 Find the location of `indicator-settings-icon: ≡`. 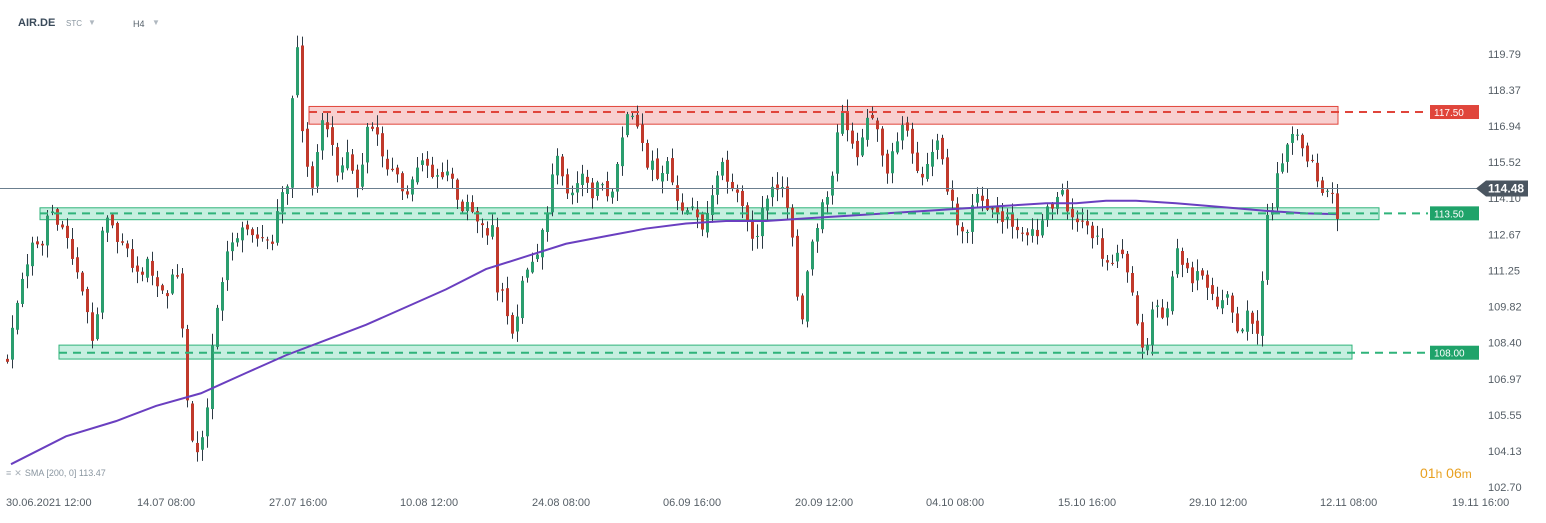

indicator-settings-icon: ≡ is located at coordinates (9, 473).